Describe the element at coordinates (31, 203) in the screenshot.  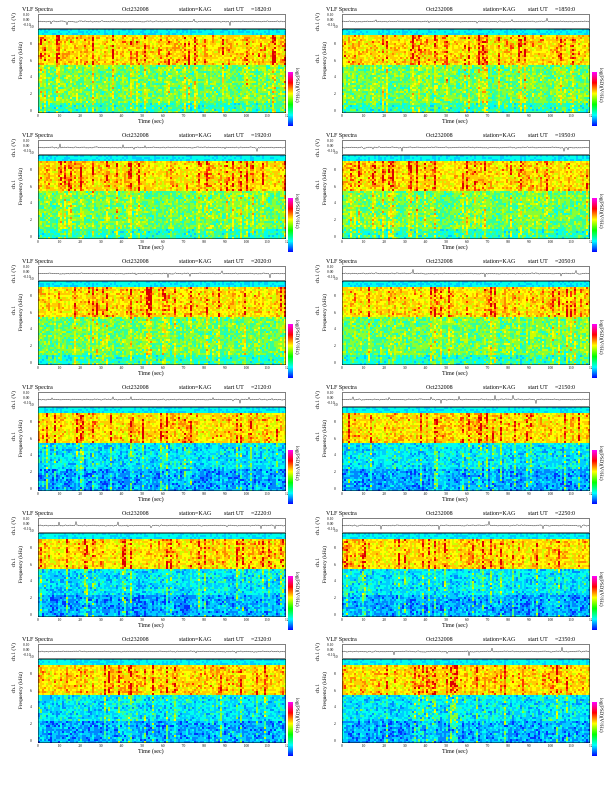
I see `frequency-tick-label: 4` at that location.